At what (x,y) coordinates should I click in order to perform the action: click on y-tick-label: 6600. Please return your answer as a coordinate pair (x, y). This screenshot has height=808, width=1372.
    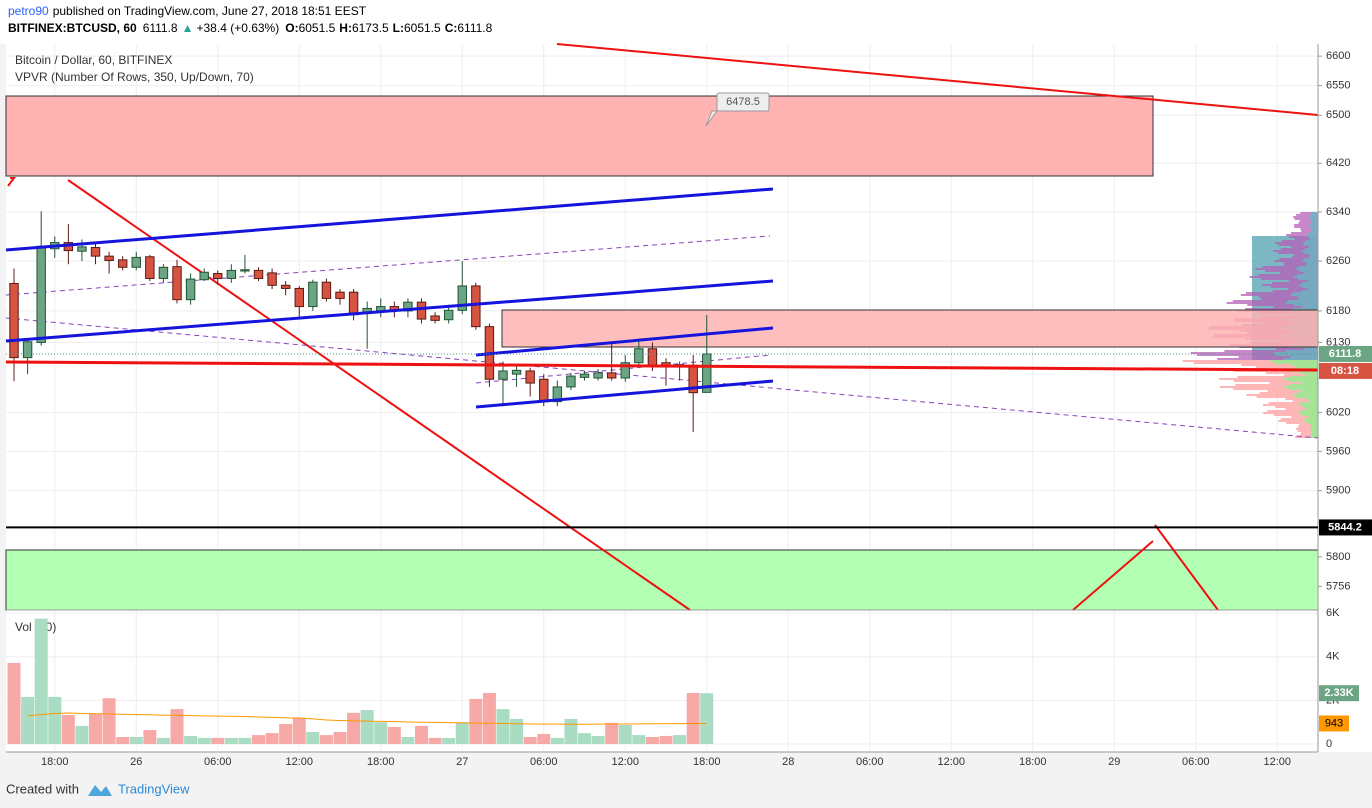
    Looking at the image, I should click on (1338, 56).